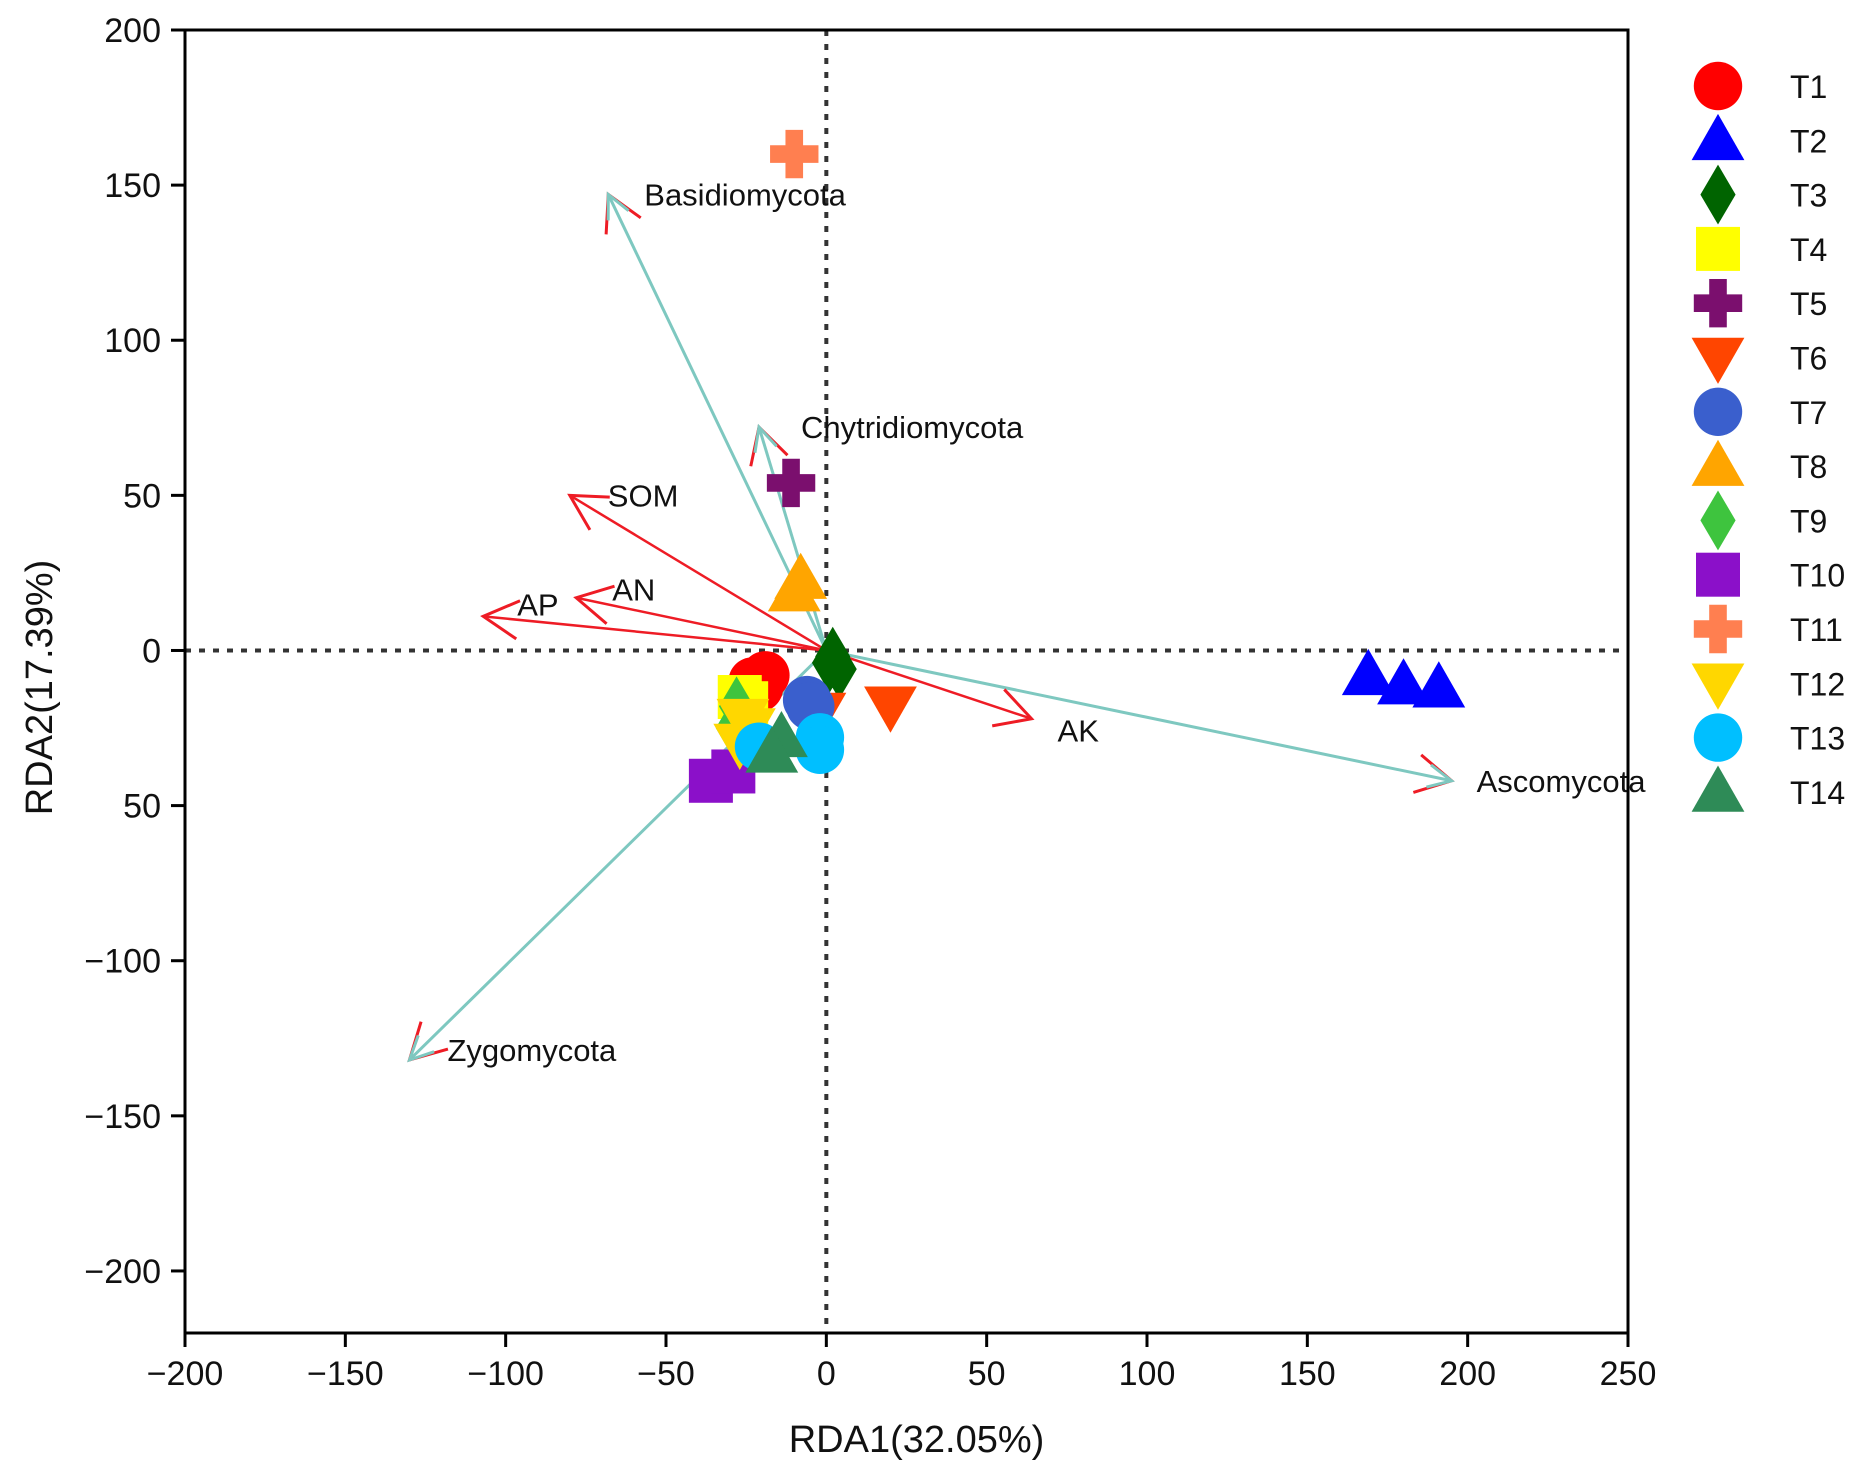  I want to click on species-label: Zygomycota, so click(532, 1050).